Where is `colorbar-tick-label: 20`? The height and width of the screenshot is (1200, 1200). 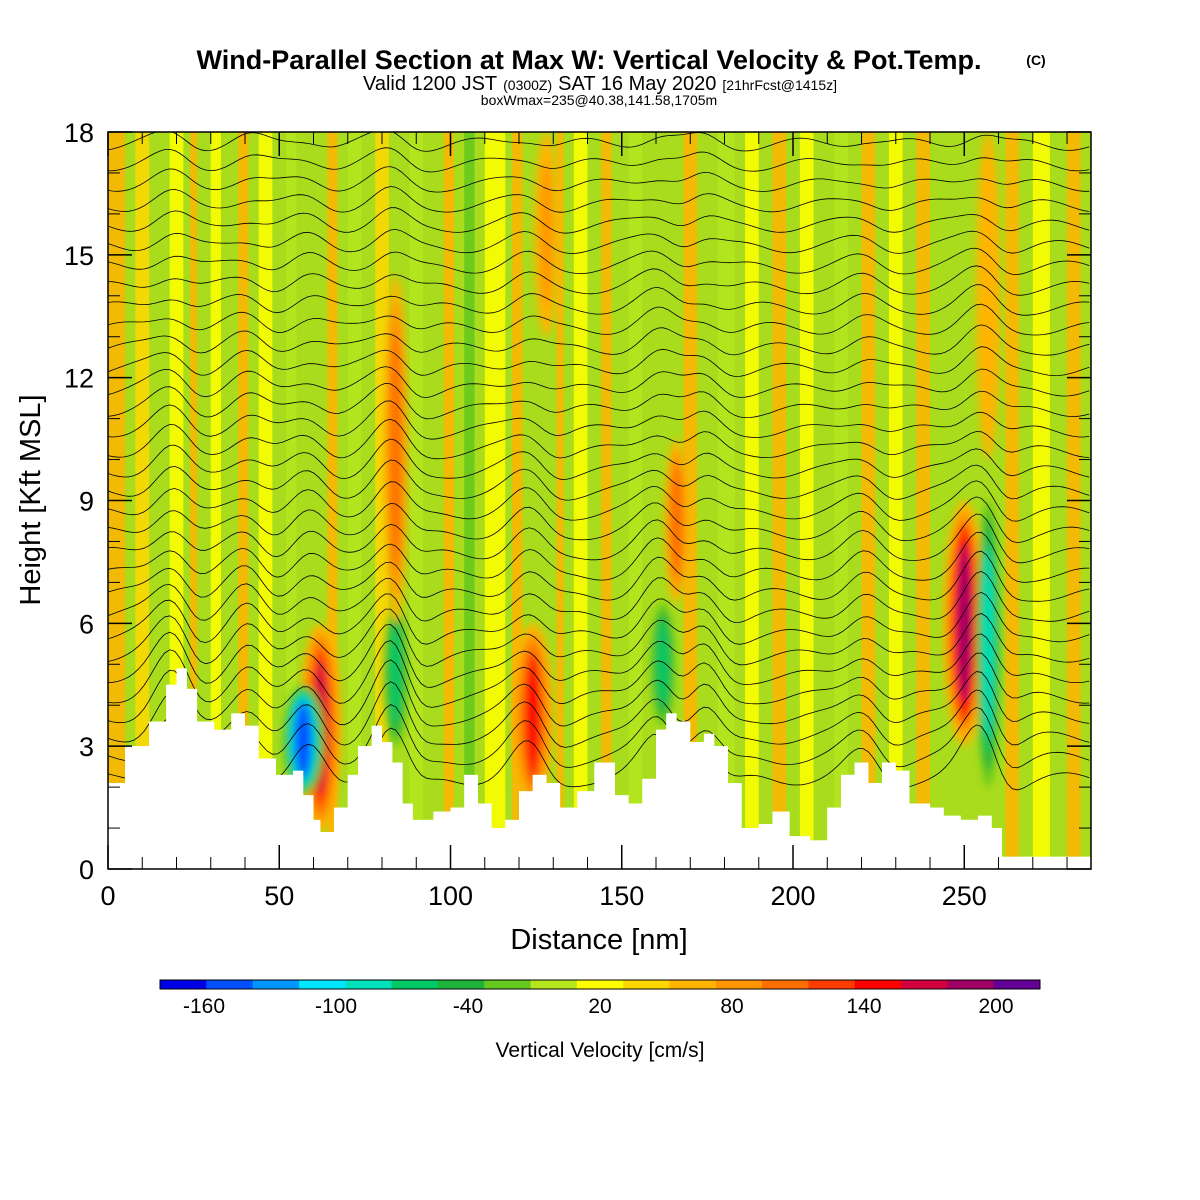
colorbar-tick-label: 20 is located at coordinates (599, 1006).